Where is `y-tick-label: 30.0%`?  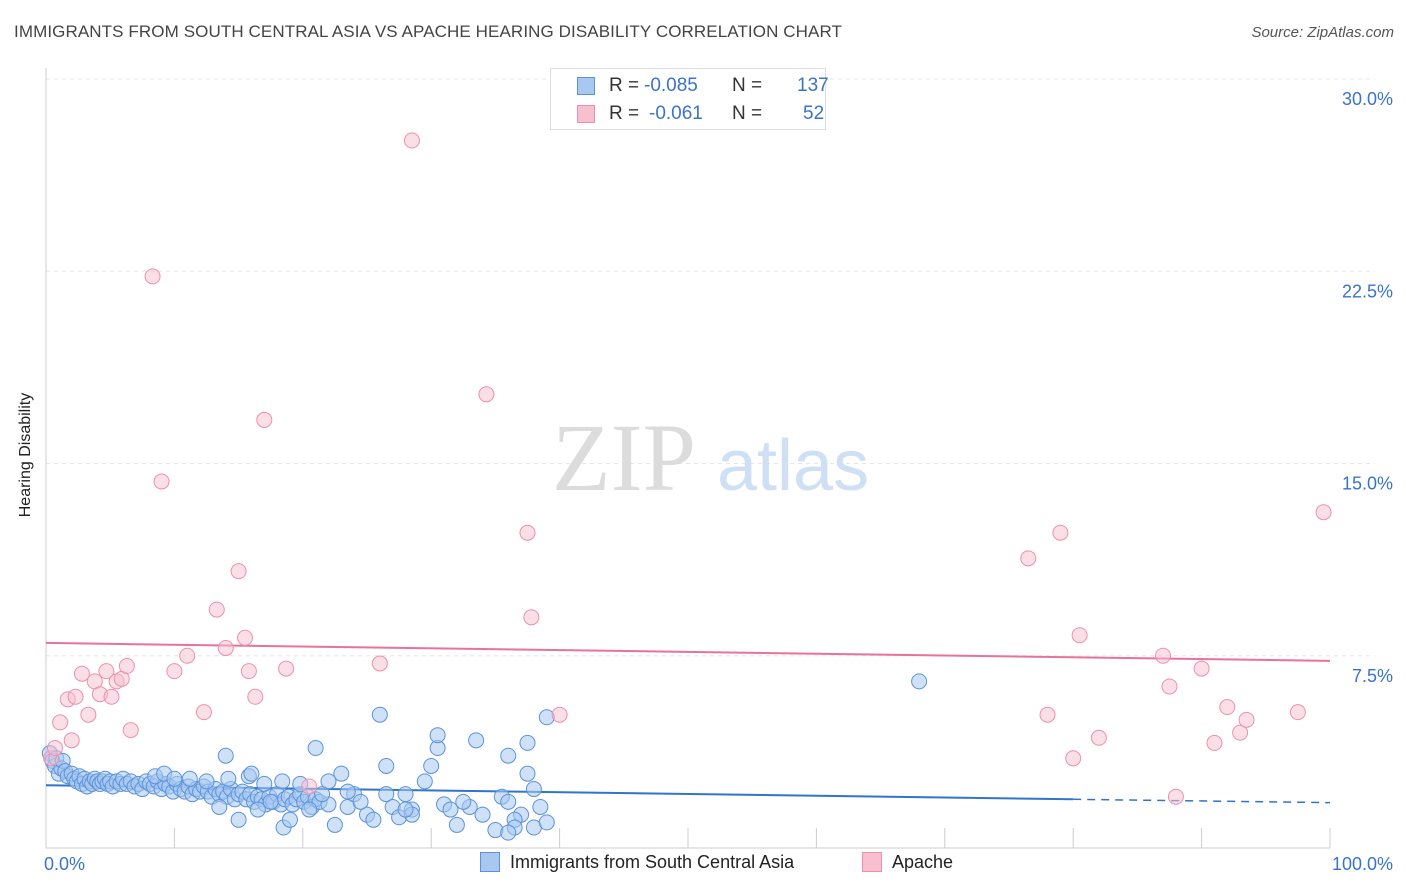 y-tick-label: 30.0% is located at coordinates (1367, 99).